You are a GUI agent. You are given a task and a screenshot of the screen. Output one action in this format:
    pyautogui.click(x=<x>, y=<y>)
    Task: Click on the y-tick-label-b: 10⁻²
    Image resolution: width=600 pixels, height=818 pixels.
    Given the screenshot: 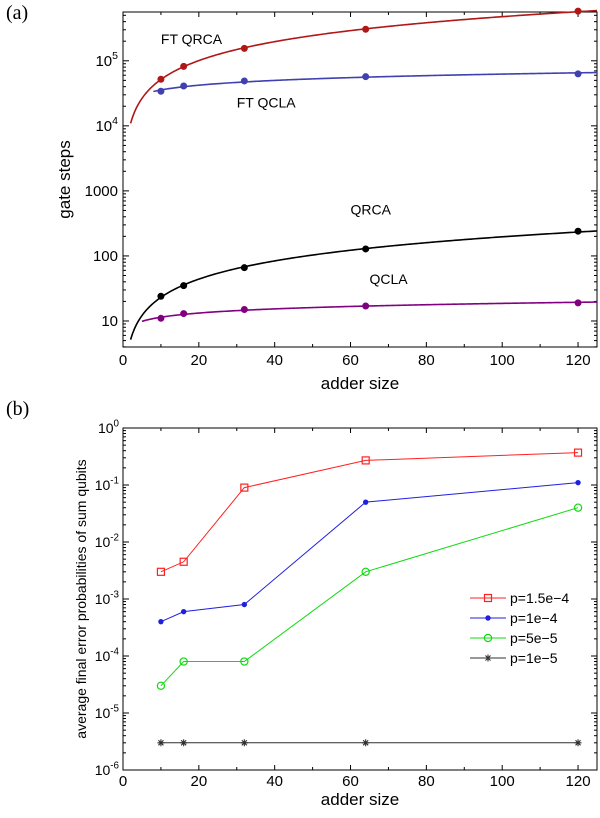 What is the action you would take?
    pyautogui.click(x=107, y=541)
    